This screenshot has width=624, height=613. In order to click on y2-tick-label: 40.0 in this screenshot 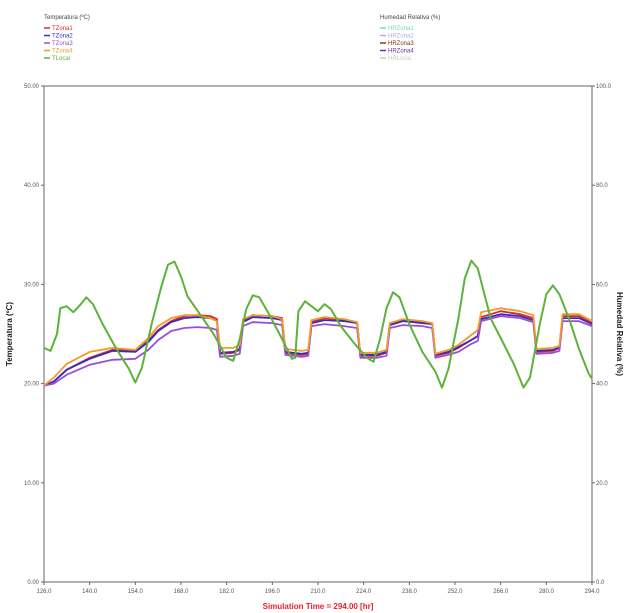, I will do `click(602, 385)`.